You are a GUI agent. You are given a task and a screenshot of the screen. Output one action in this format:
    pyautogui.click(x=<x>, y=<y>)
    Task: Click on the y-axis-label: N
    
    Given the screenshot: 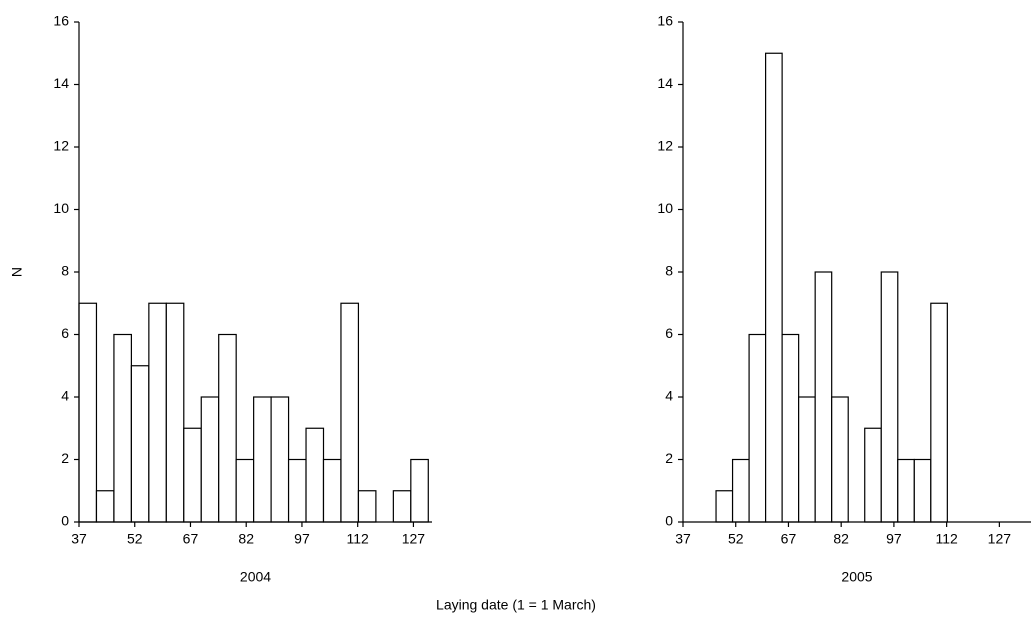 What is the action you would take?
    pyautogui.click(x=17, y=272)
    